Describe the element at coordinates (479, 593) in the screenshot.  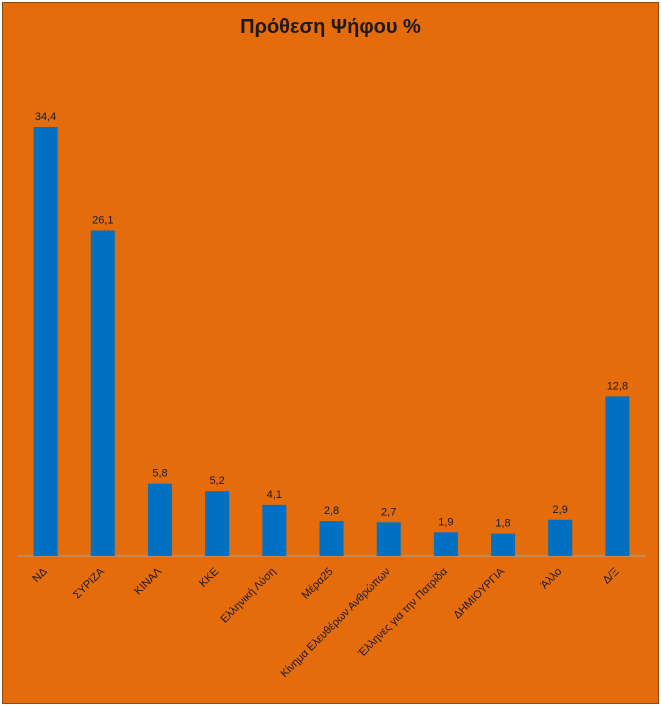
I see `x-tick-label: ΔΗΜΙΟΥΡΓΙΑ` at that location.